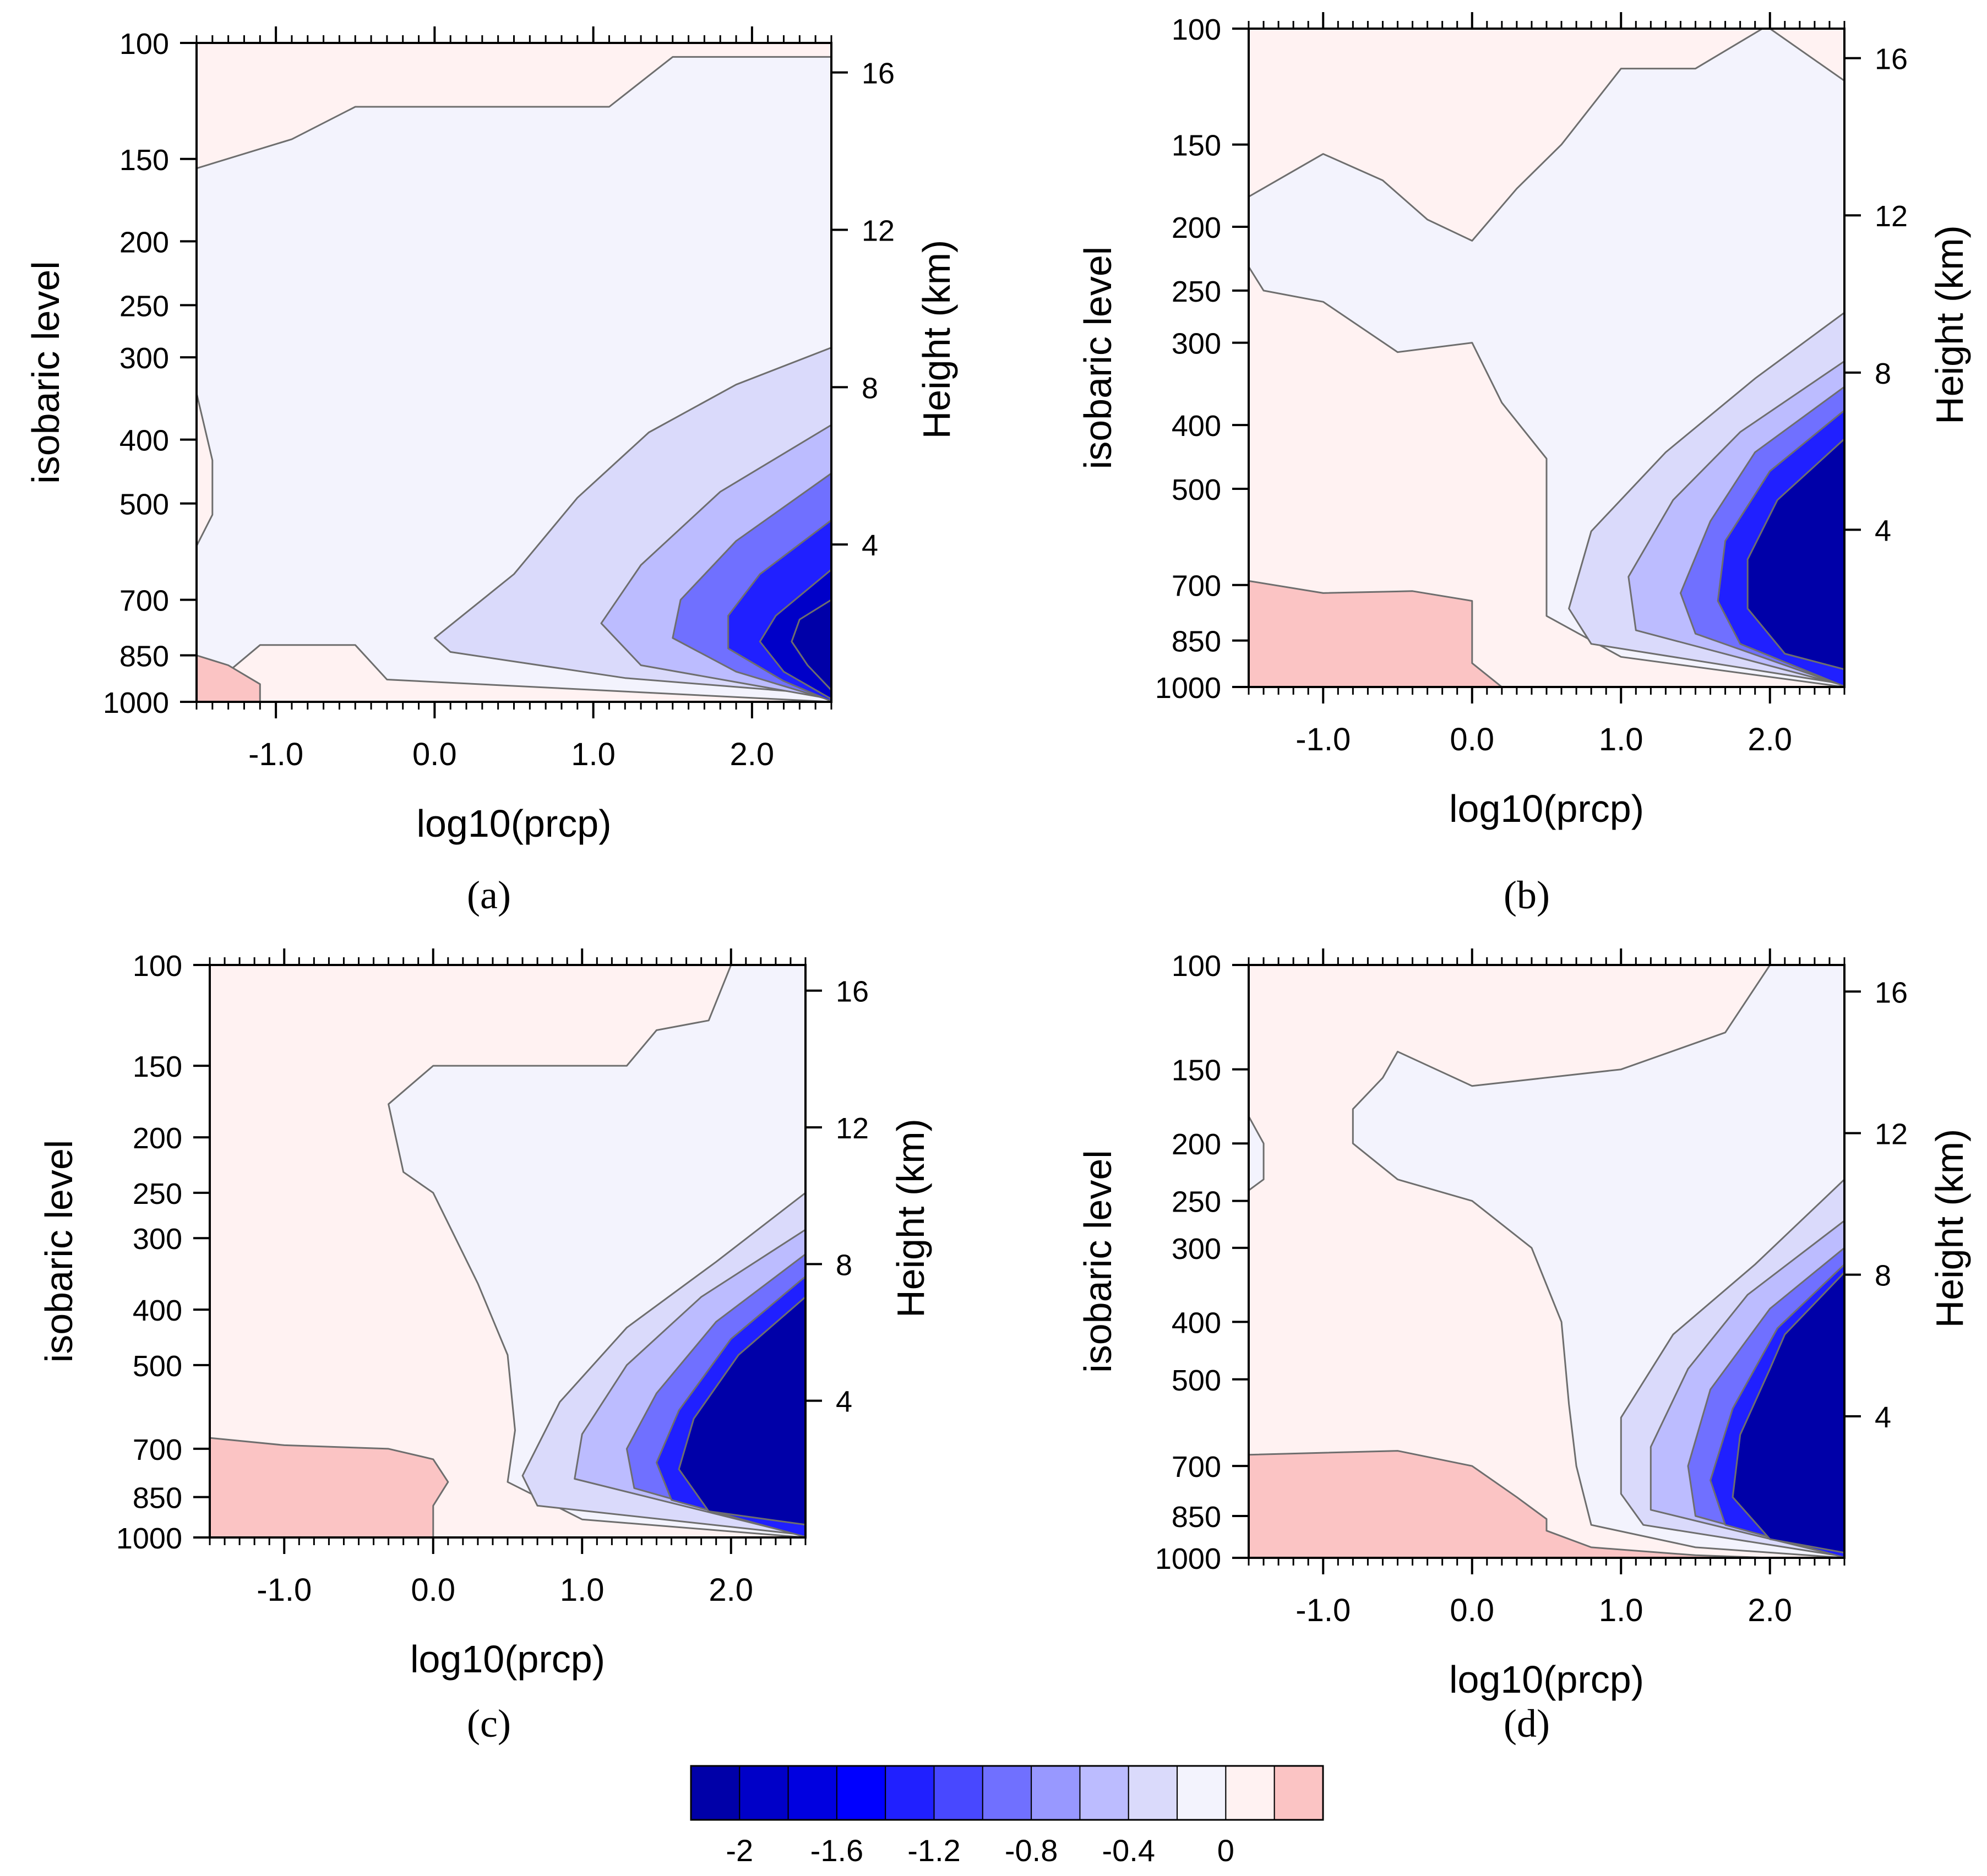 Image resolution: width=1987 pixels, height=1876 pixels. Describe the element at coordinates (1129, 1851) in the screenshot. I see `colorbar-tick-label: -0.4` at that location.